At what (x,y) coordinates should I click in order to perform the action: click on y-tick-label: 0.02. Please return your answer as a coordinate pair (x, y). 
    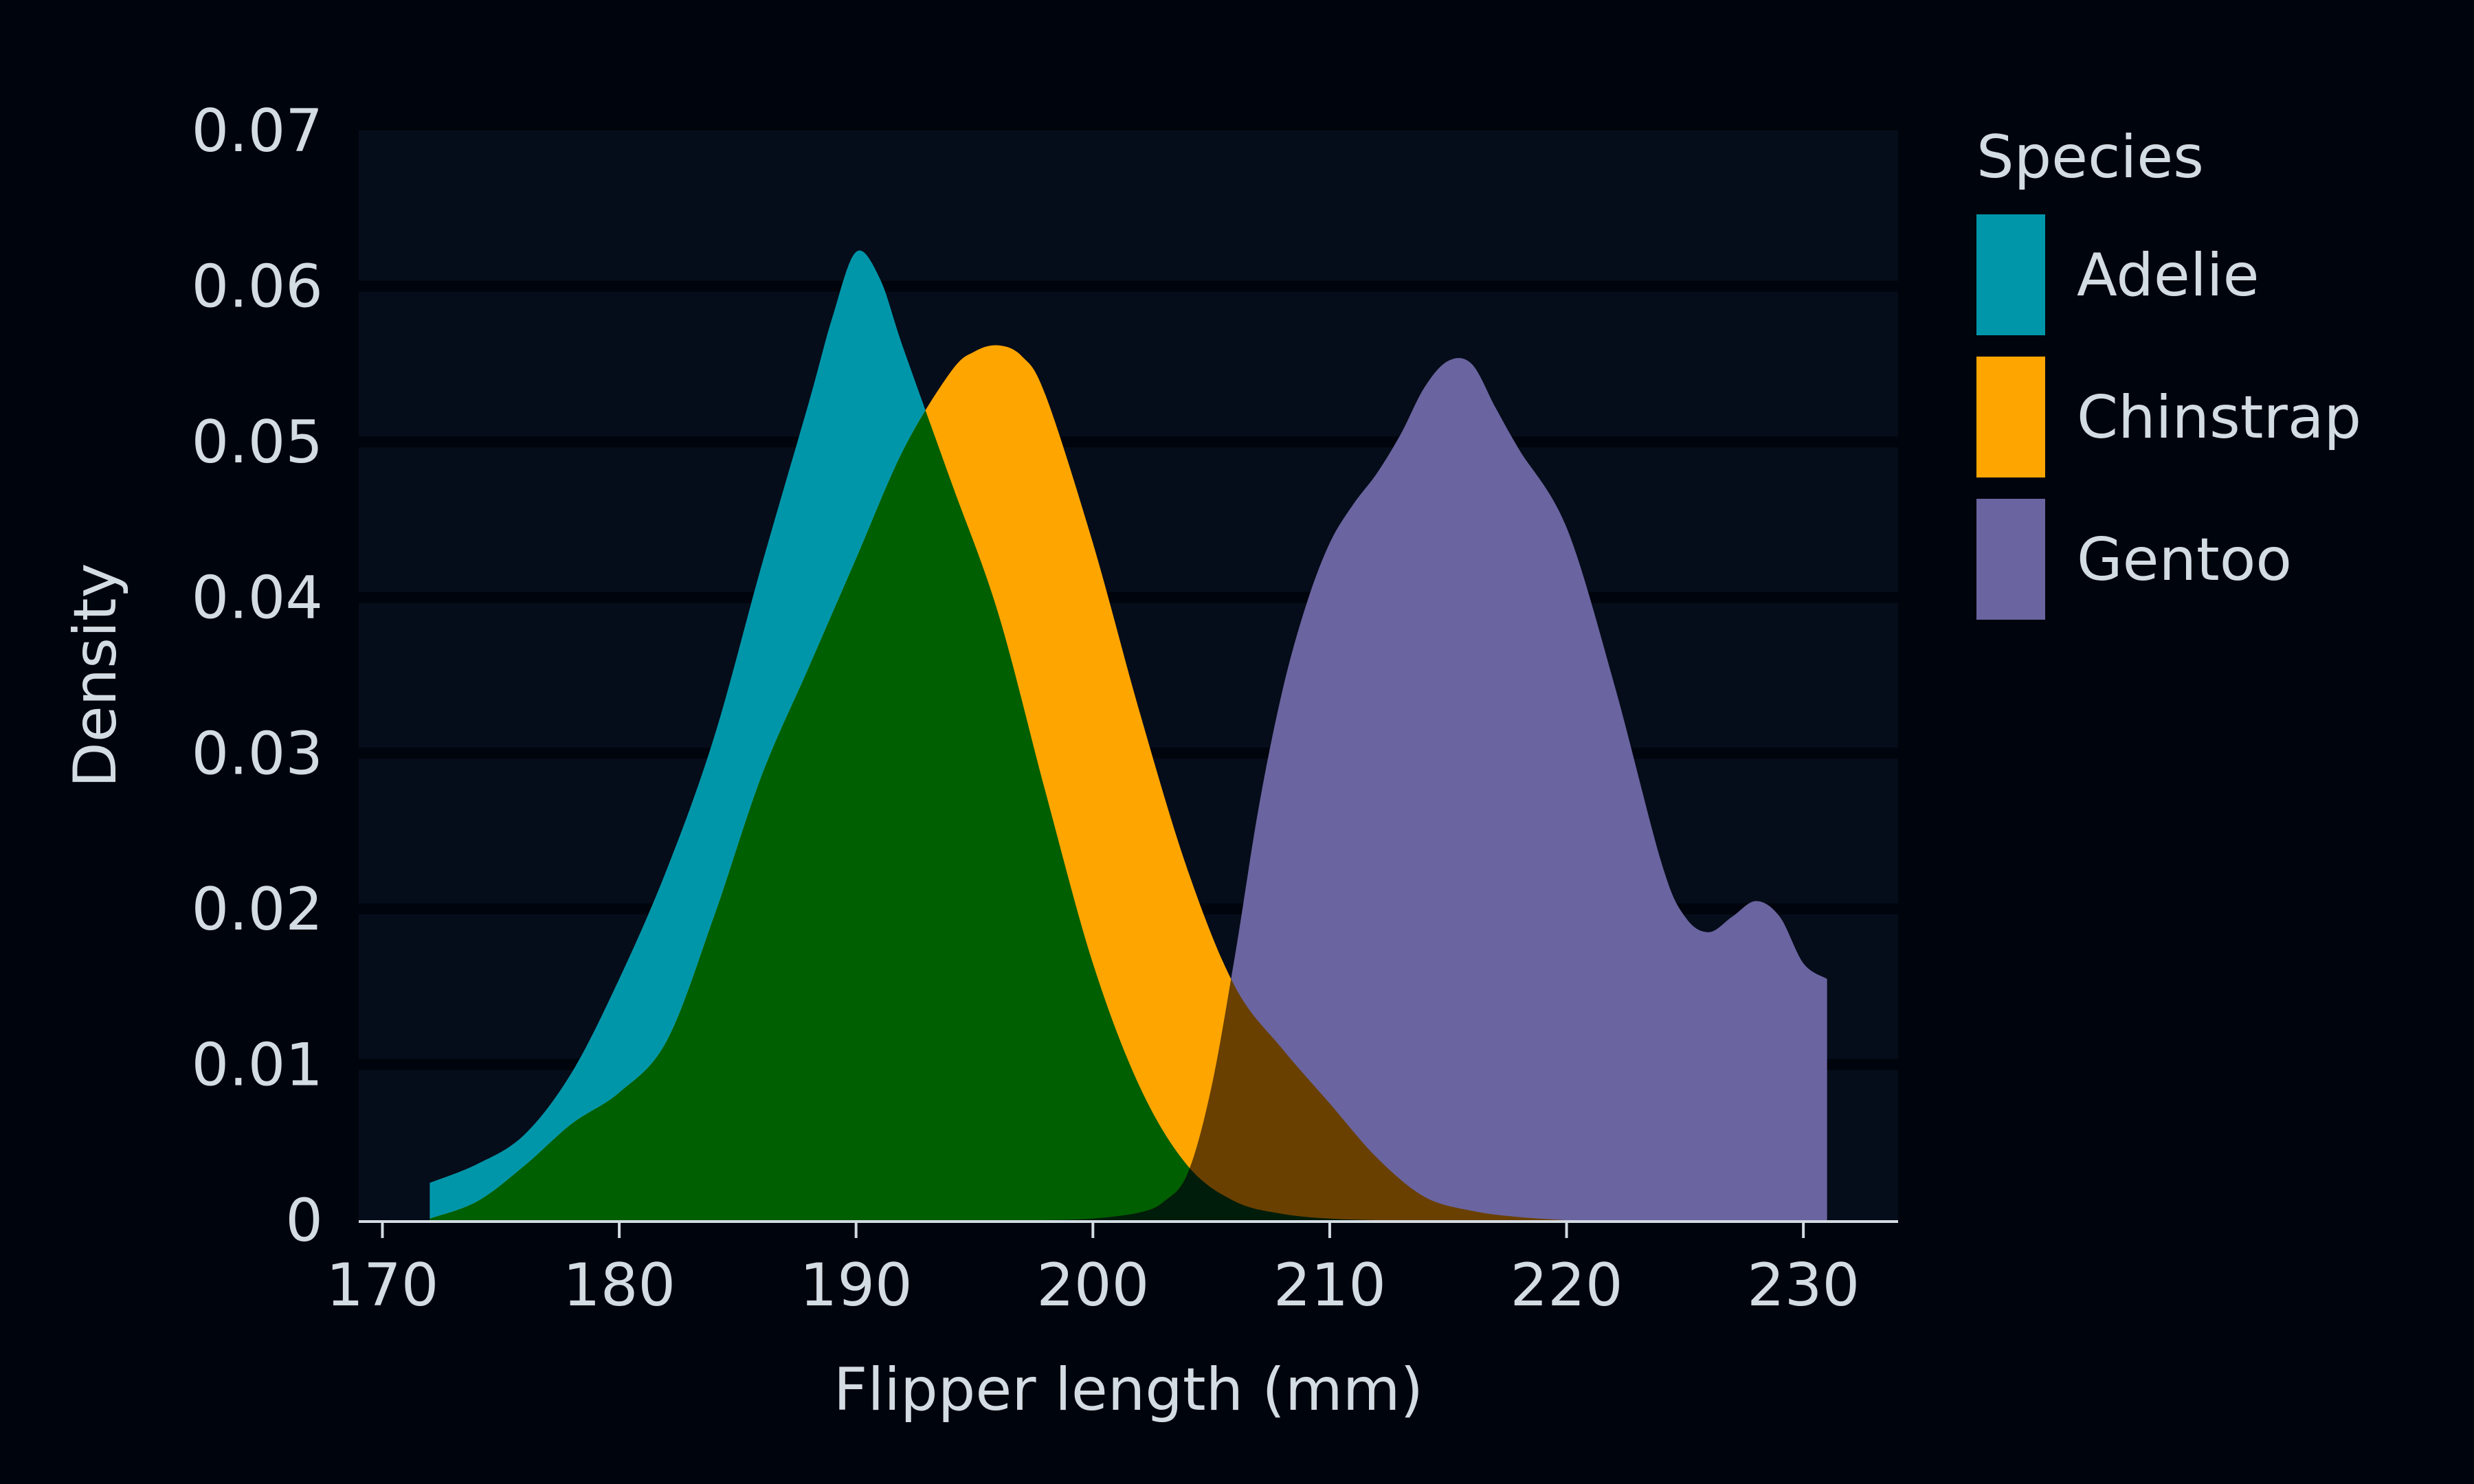
    Looking at the image, I should click on (257, 909).